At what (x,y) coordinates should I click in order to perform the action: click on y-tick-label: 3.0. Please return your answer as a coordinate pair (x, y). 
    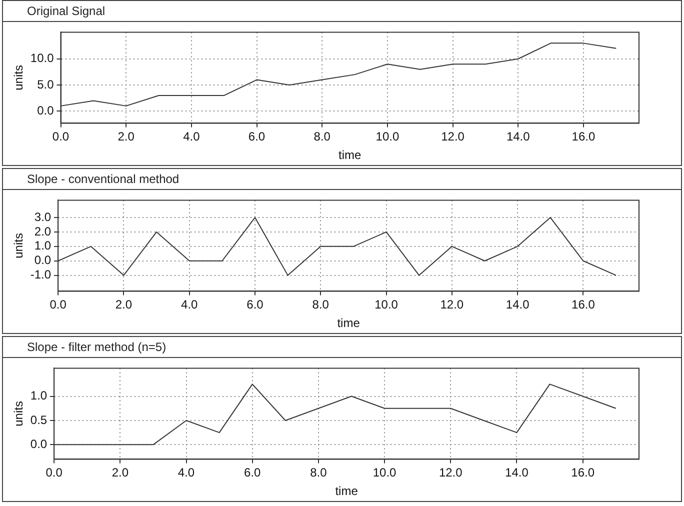
    Looking at the image, I should click on (43, 217).